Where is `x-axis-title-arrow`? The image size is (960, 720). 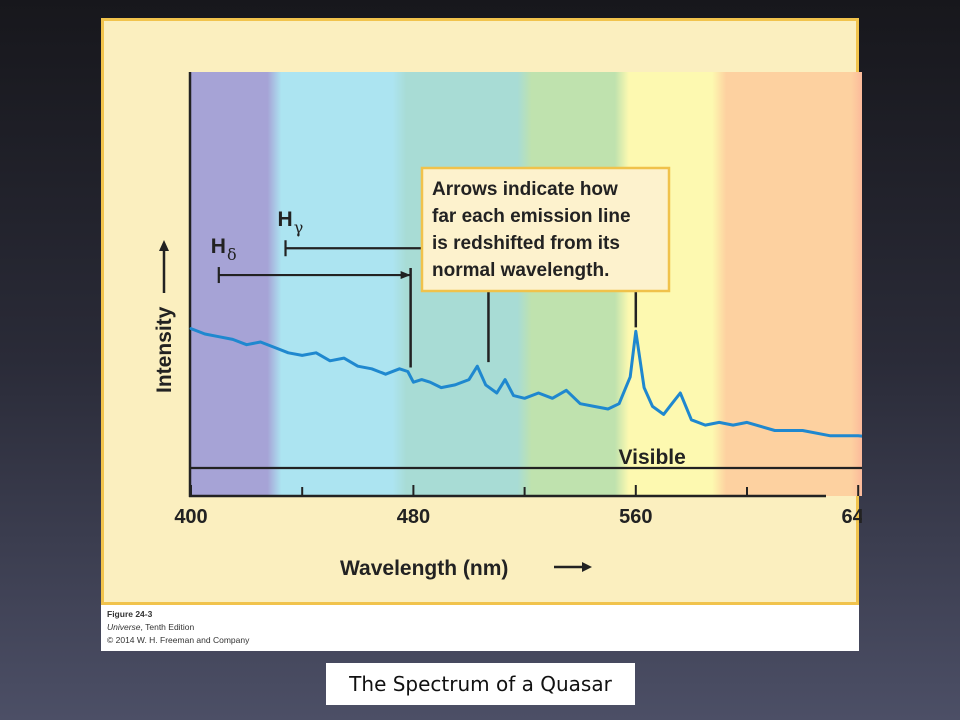
x-axis-title-arrow is located at coordinates (573, 567).